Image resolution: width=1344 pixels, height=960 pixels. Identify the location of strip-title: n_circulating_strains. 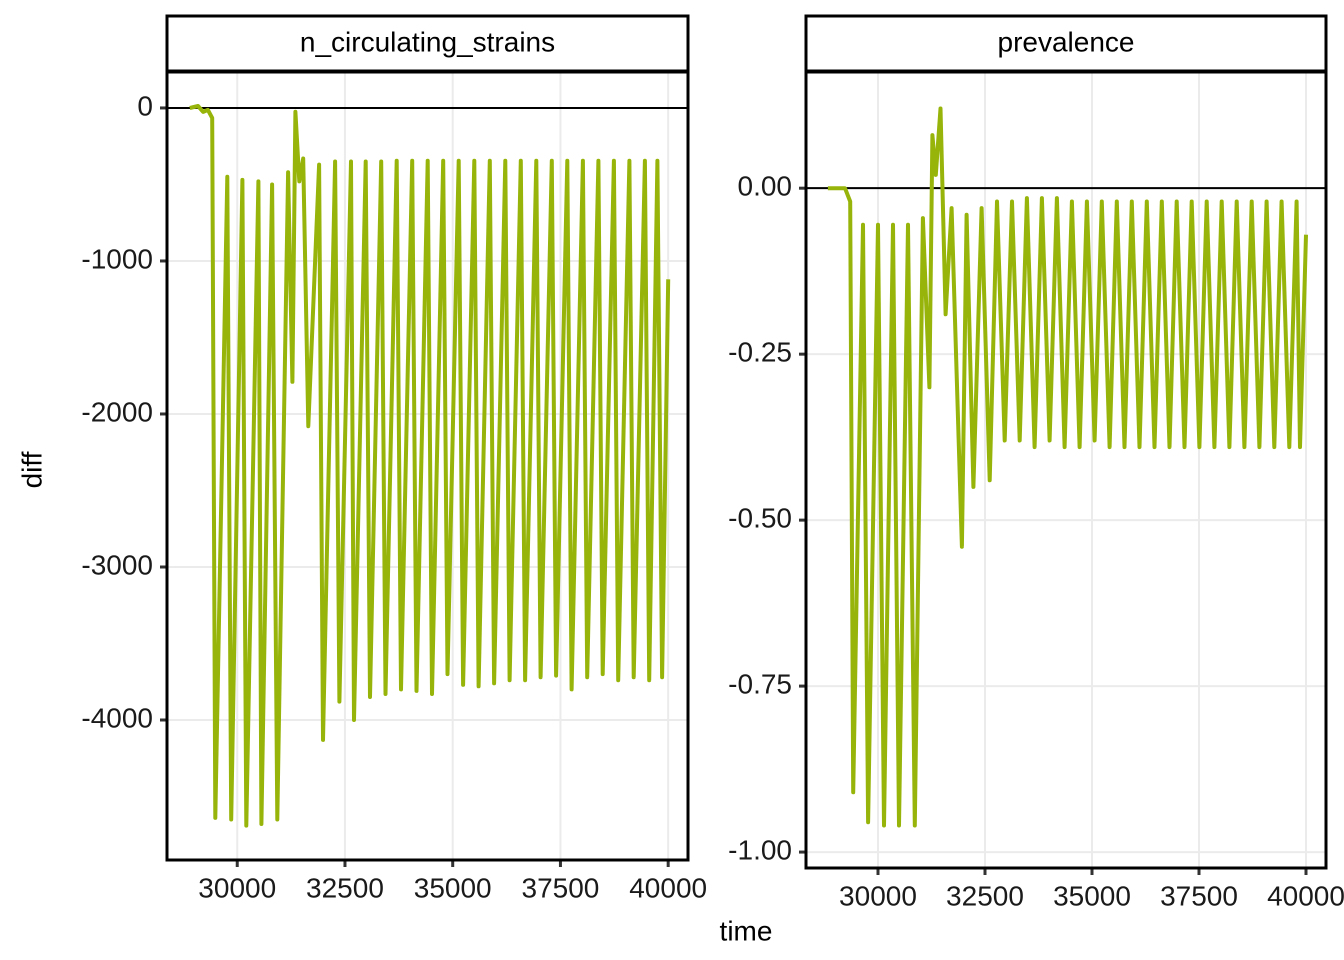
(427, 41).